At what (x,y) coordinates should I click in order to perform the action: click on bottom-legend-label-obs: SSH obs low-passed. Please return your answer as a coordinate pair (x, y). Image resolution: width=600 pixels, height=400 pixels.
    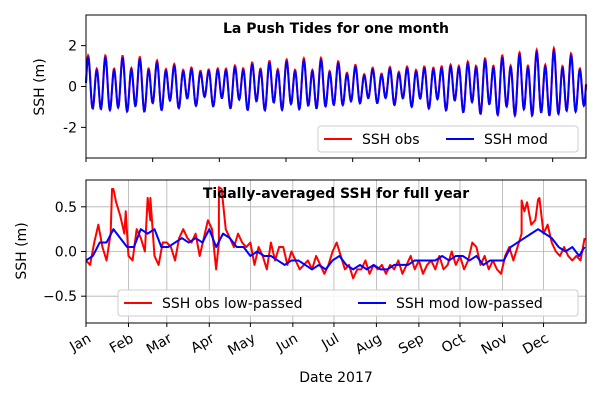
    Looking at the image, I should click on (232, 304).